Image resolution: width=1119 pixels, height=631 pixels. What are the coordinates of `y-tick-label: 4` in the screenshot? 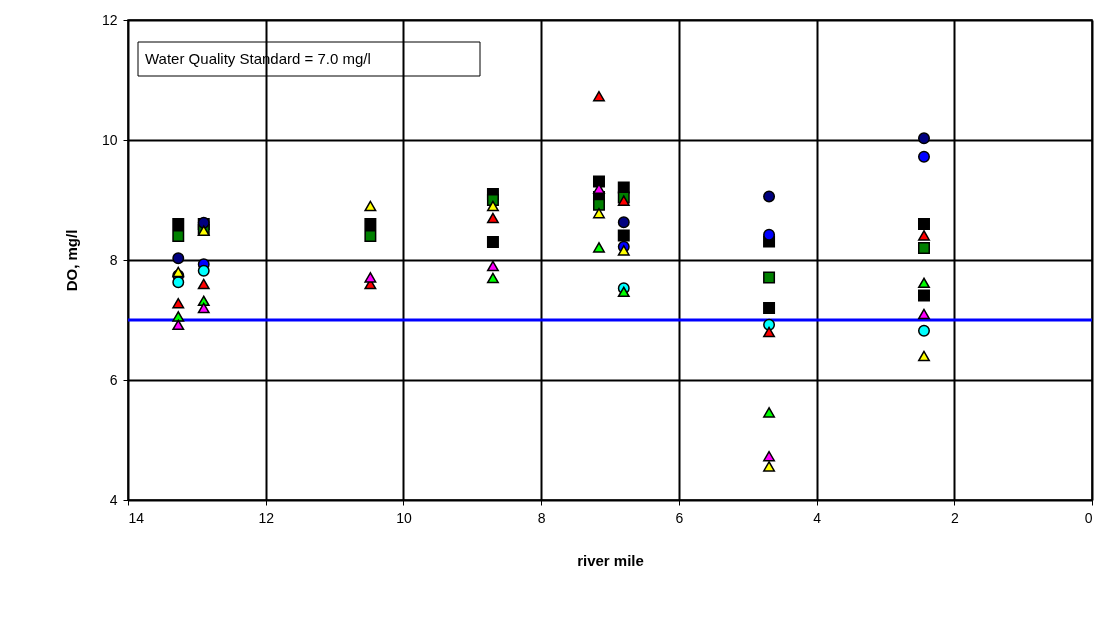 It's located at (113, 499).